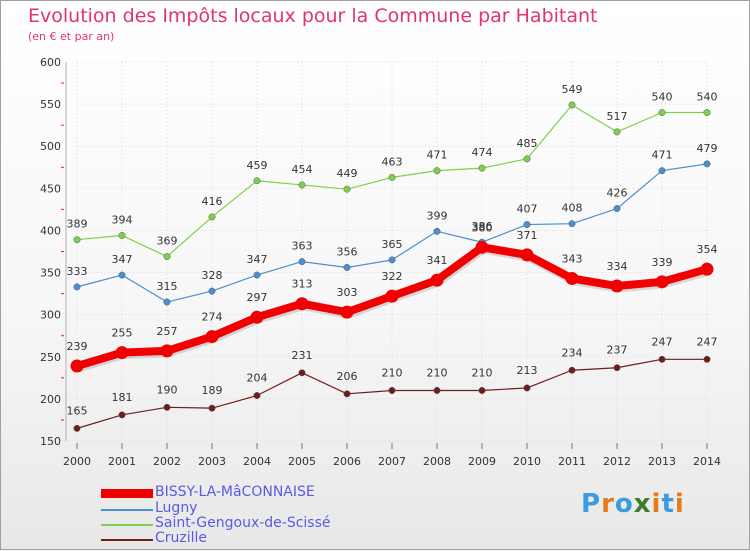  What do you see at coordinates (591, 504) in the screenshot?
I see `logo-letter: P` at bounding box center [591, 504].